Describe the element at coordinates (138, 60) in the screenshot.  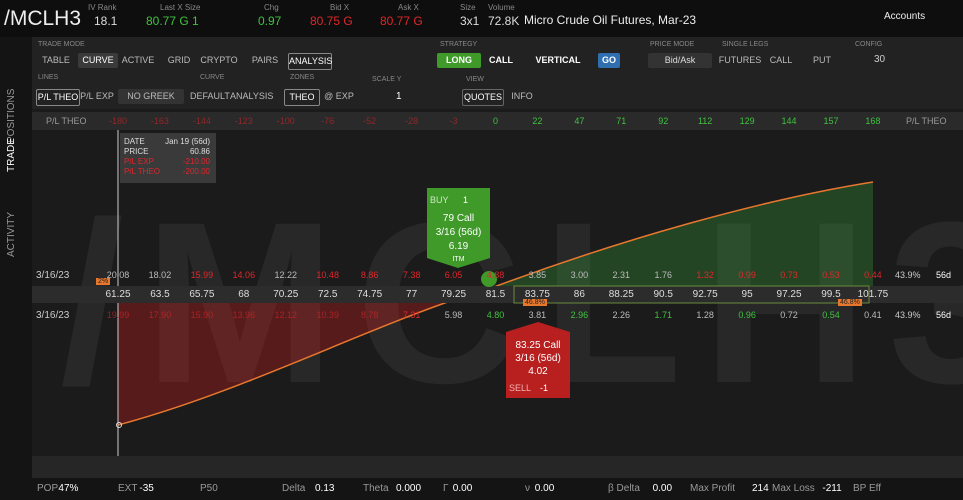
I see `toolbar-button: ACTIVE` at that location.